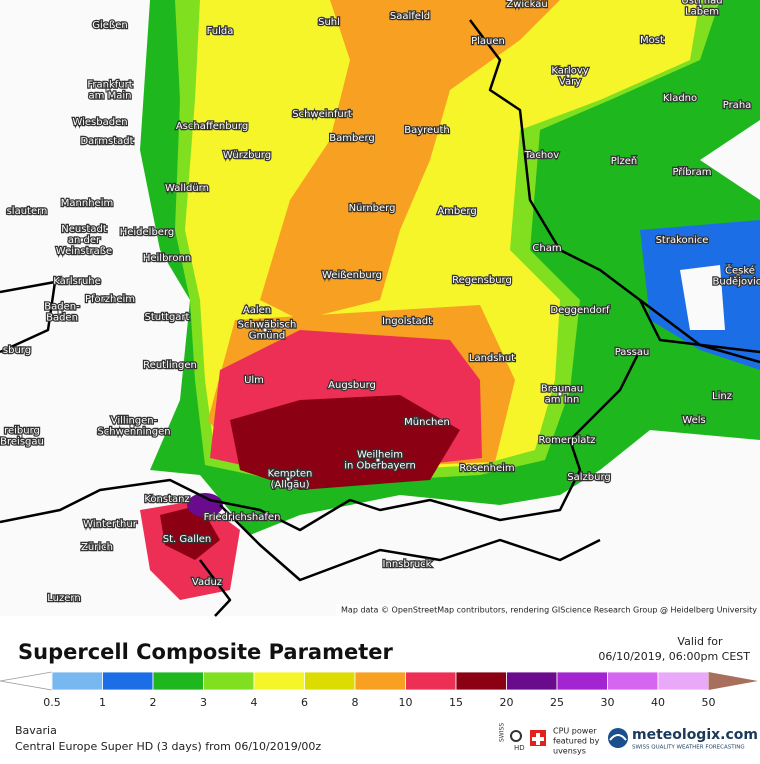 The height and width of the screenshot is (764, 760). Describe the element at coordinates (488, 41) in the screenshot. I see `city-label: Plauen` at that location.